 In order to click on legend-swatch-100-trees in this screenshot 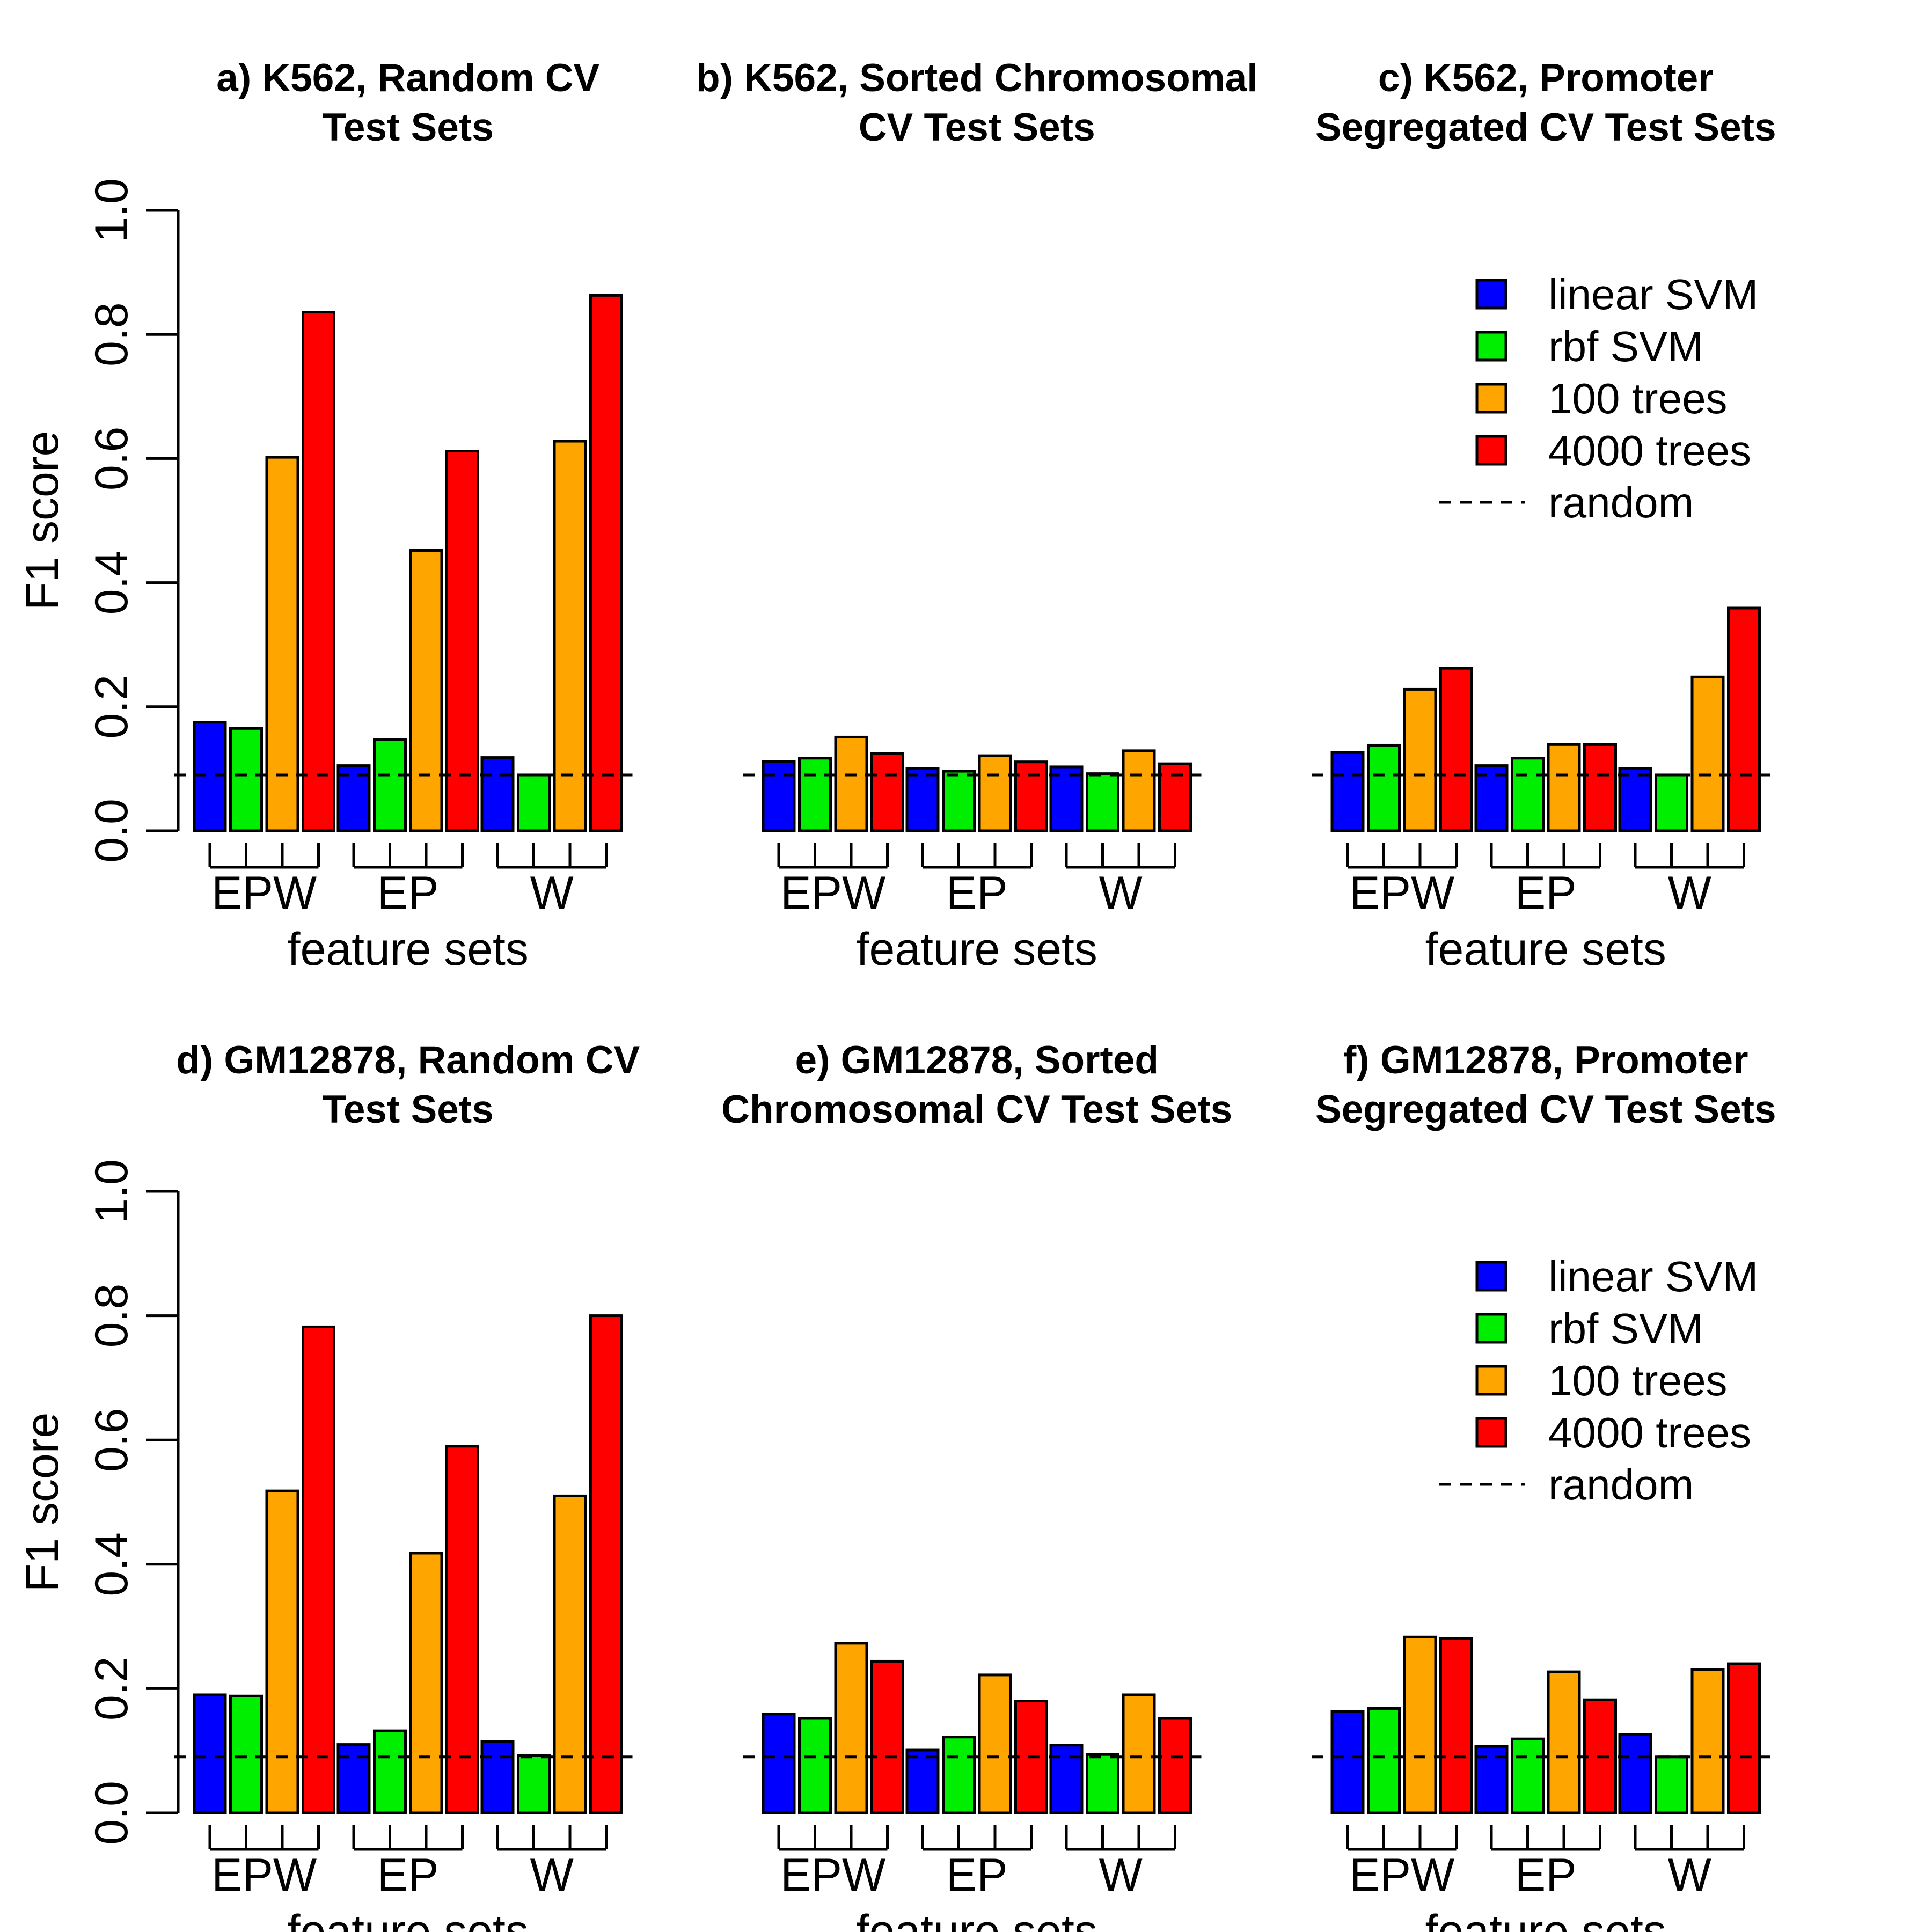, I will do `click(1491, 398)`.